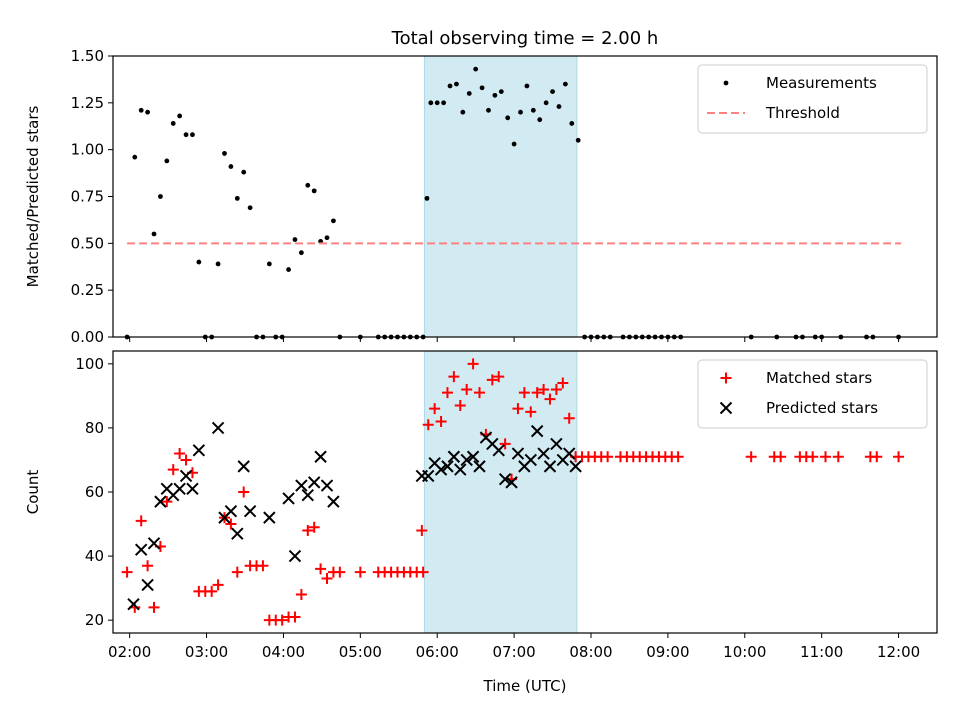  What do you see at coordinates (812, 394) in the screenshot?
I see `legend: Matched stars Predicted stars` at bounding box center [812, 394].